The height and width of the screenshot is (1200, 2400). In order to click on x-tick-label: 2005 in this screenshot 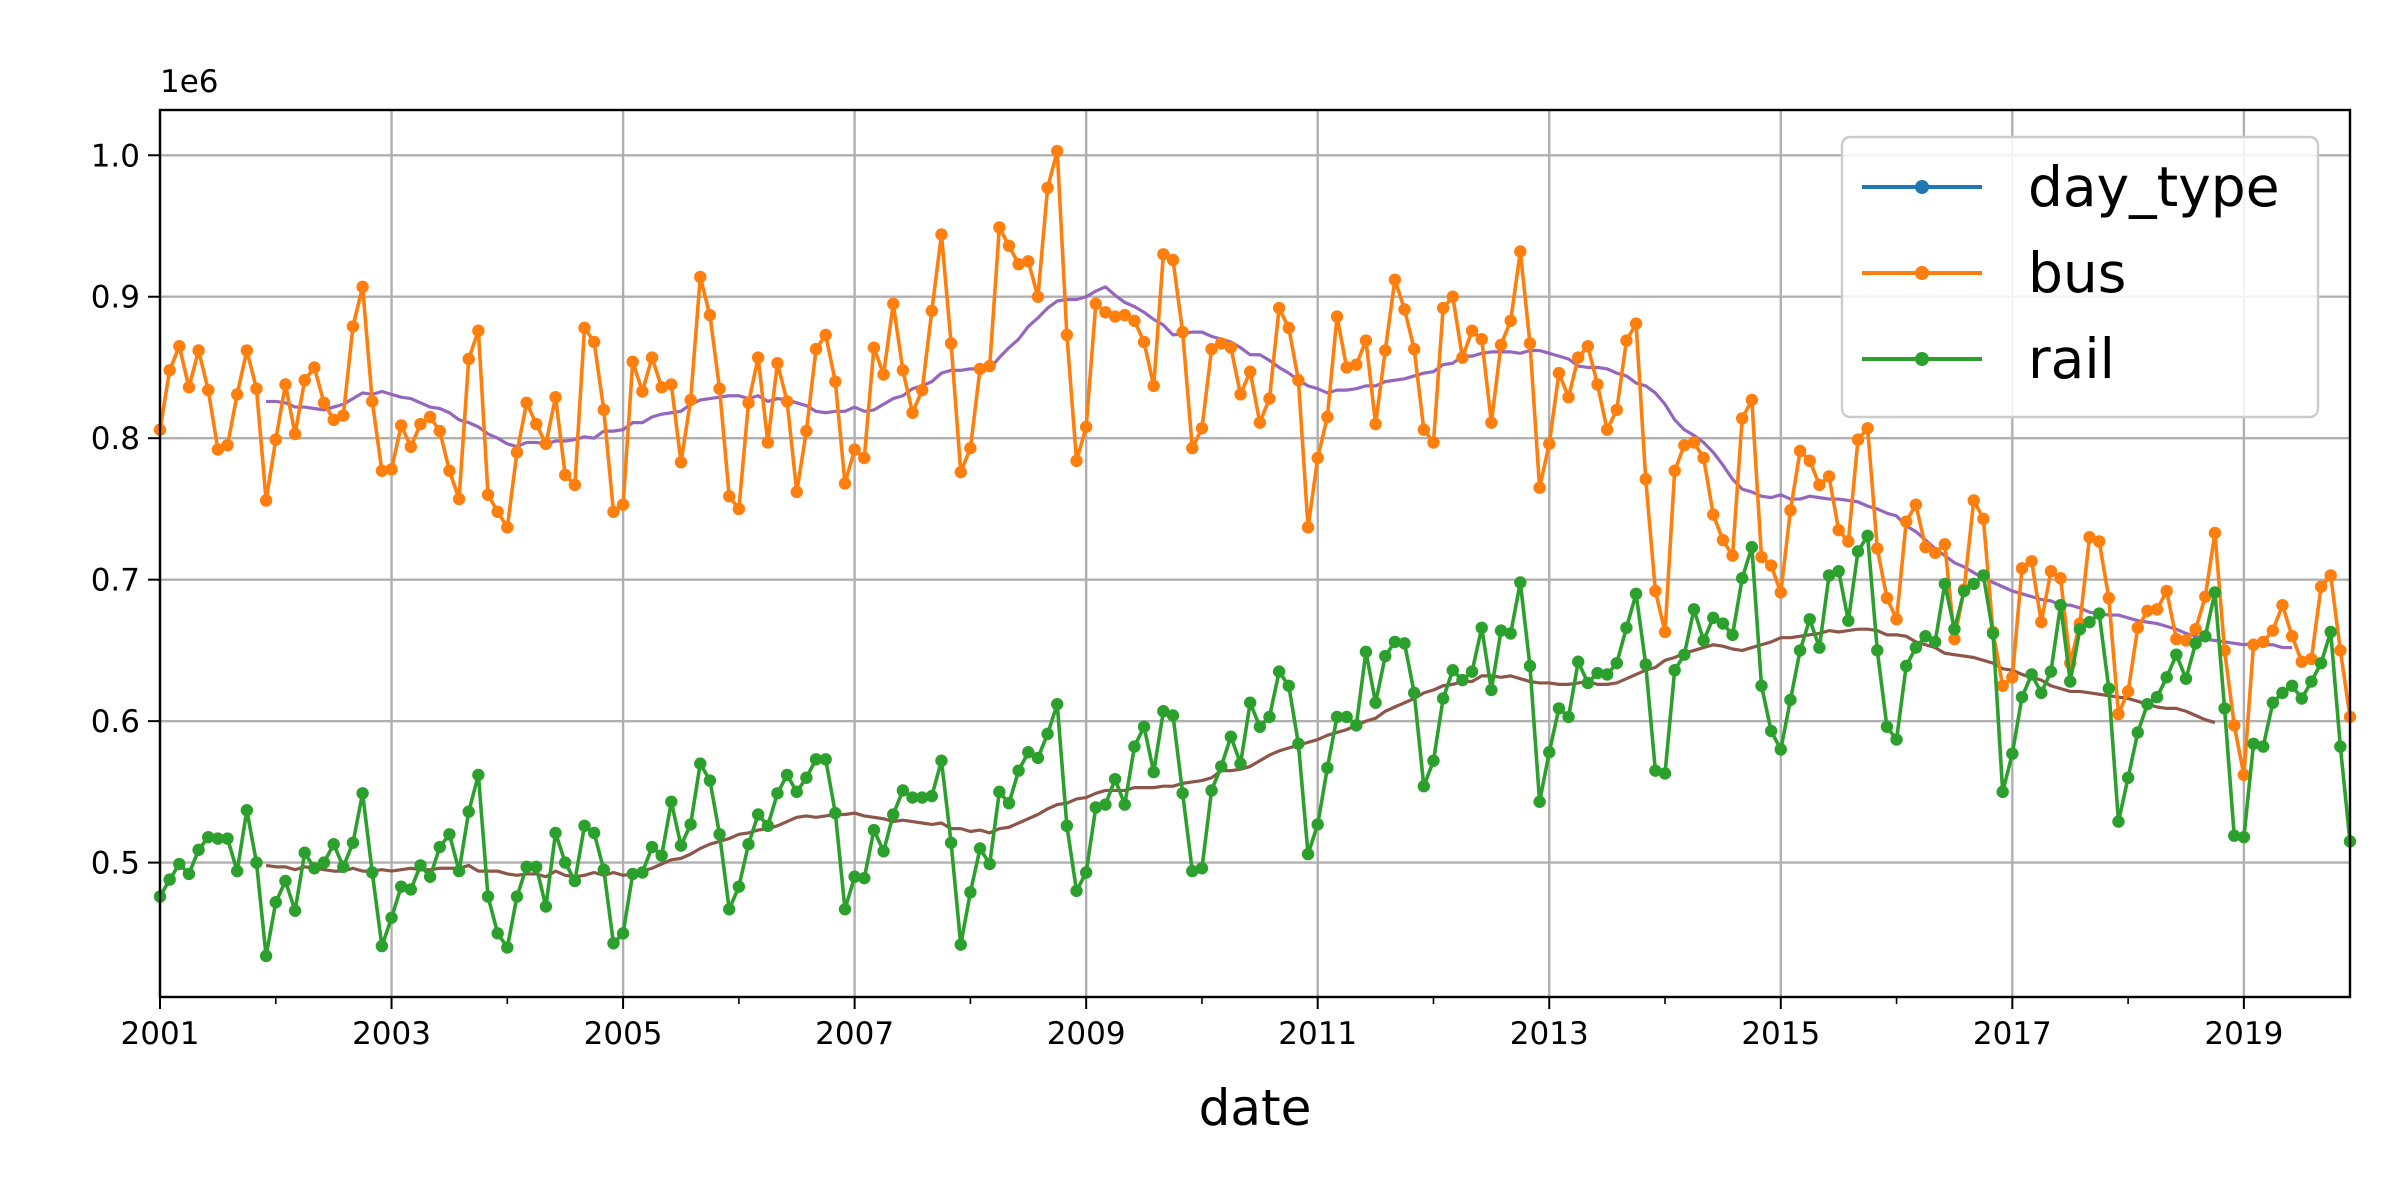, I will do `click(623, 1034)`.